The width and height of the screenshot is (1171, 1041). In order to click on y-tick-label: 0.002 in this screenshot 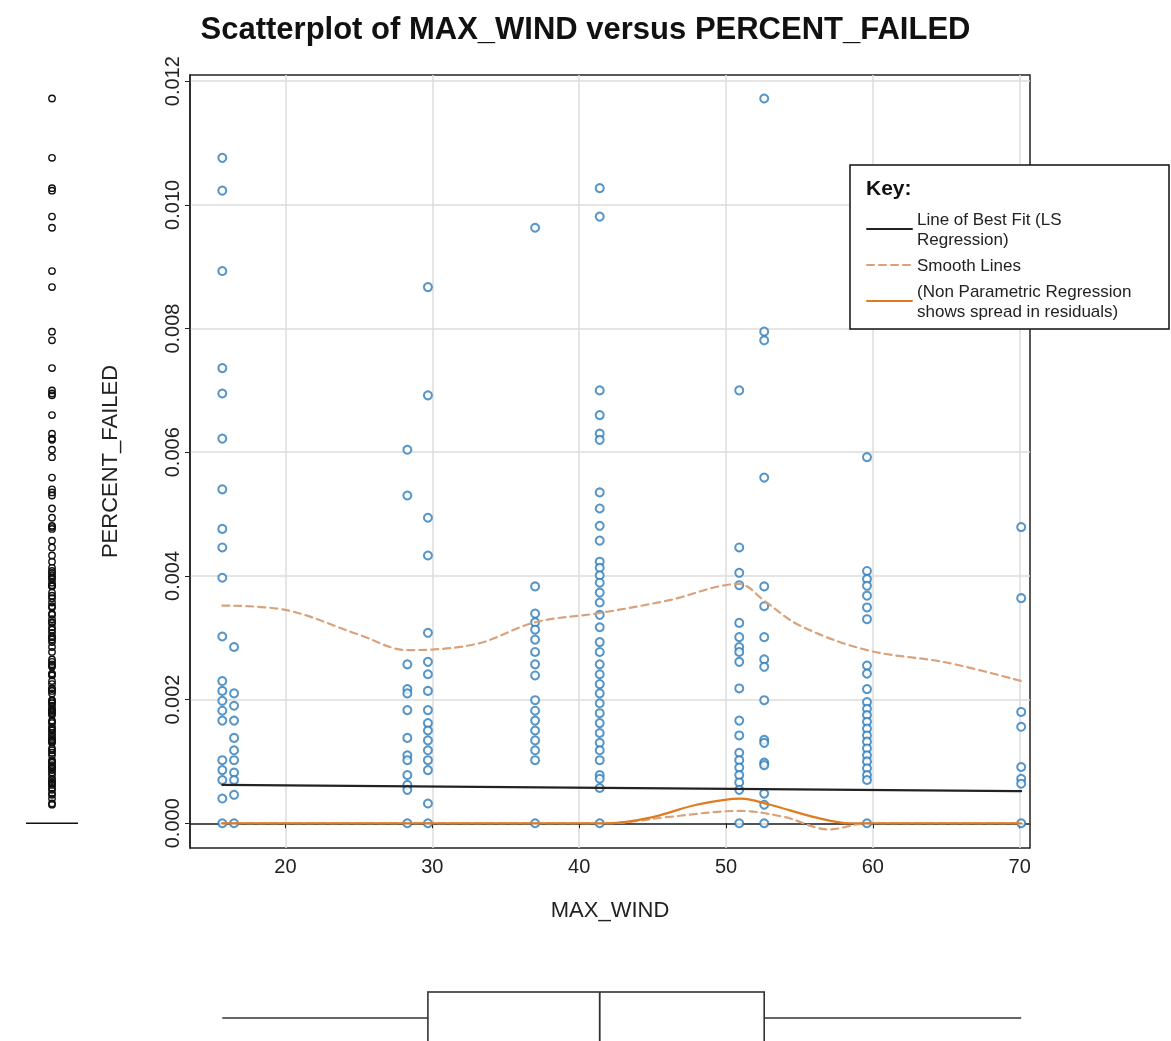, I will do `click(172, 699)`.